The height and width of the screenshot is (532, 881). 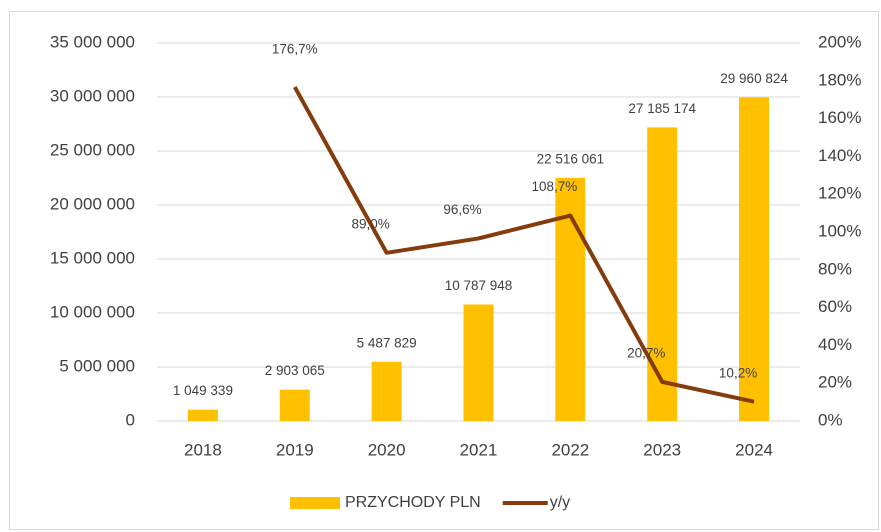 What do you see at coordinates (662, 449) in the screenshot?
I see `x-tick-label: 2023` at bounding box center [662, 449].